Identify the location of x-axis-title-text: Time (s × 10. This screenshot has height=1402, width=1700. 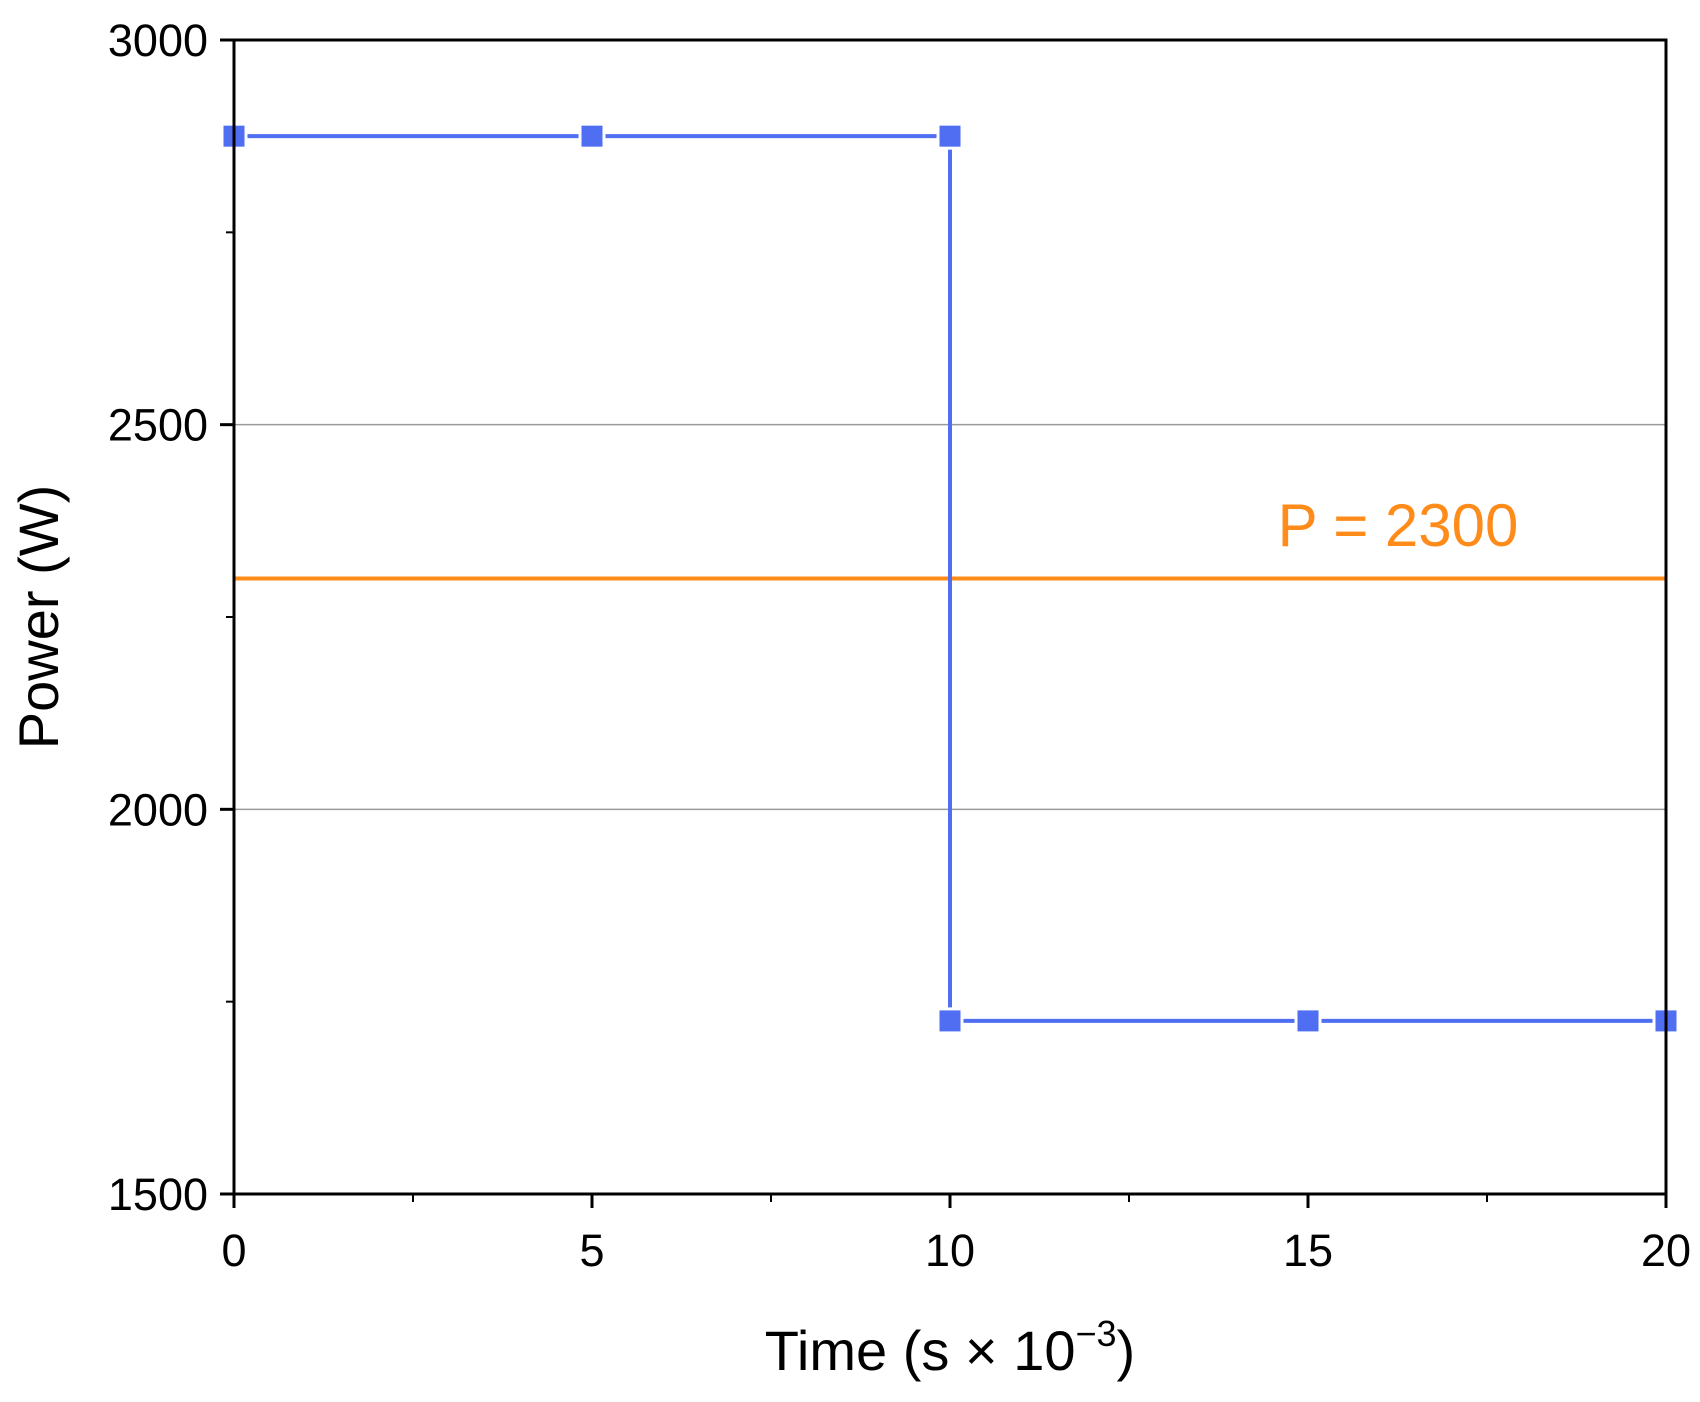
(920, 1350).